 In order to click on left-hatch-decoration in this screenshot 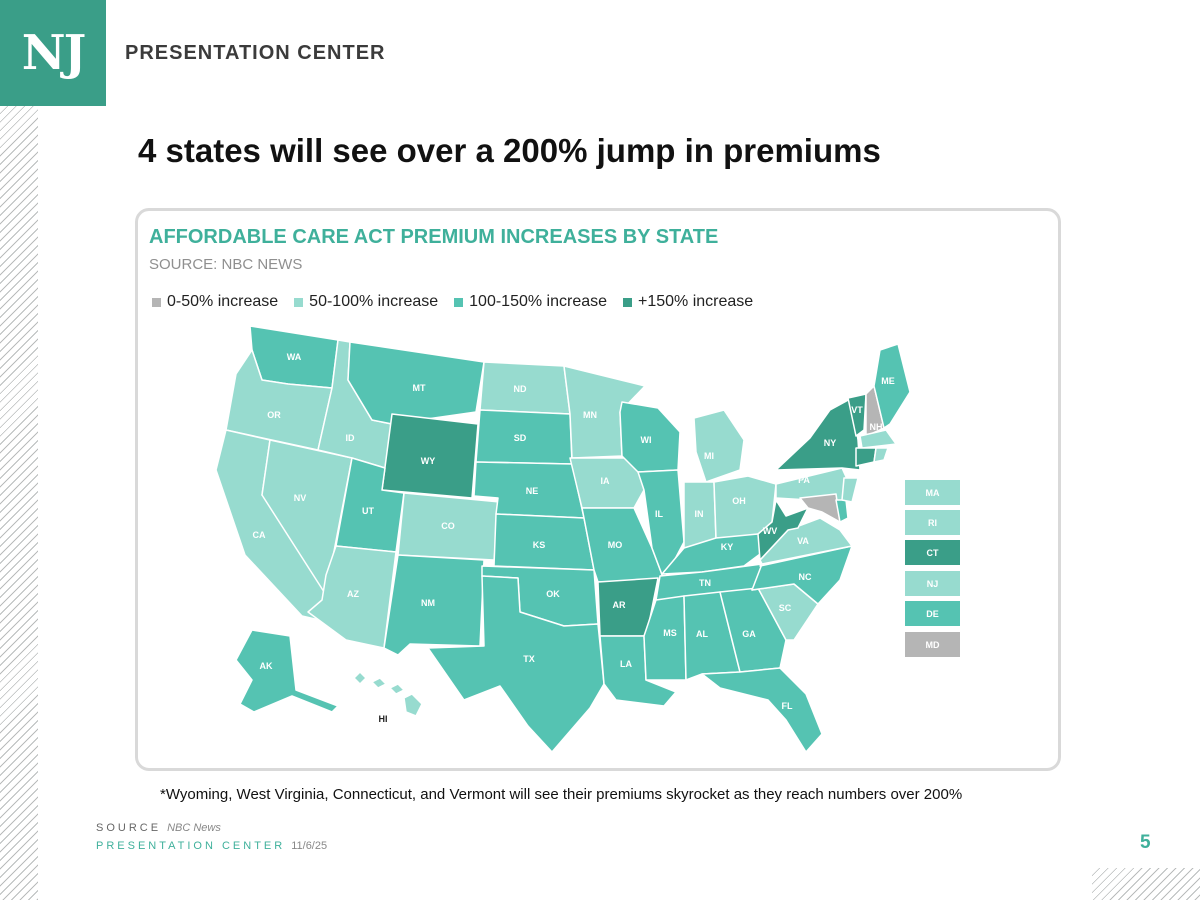, I will do `click(19, 503)`.